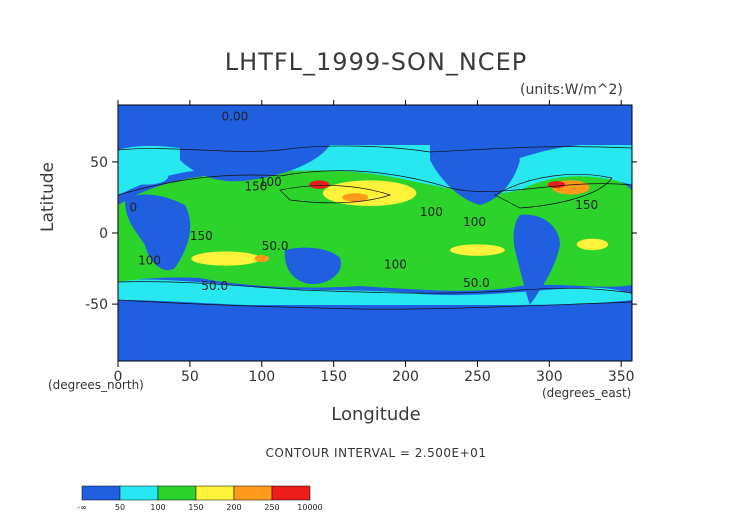  Describe the element at coordinates (120, 507) in the screenshot. I see `colorbar-tick-label: 50` at that location.